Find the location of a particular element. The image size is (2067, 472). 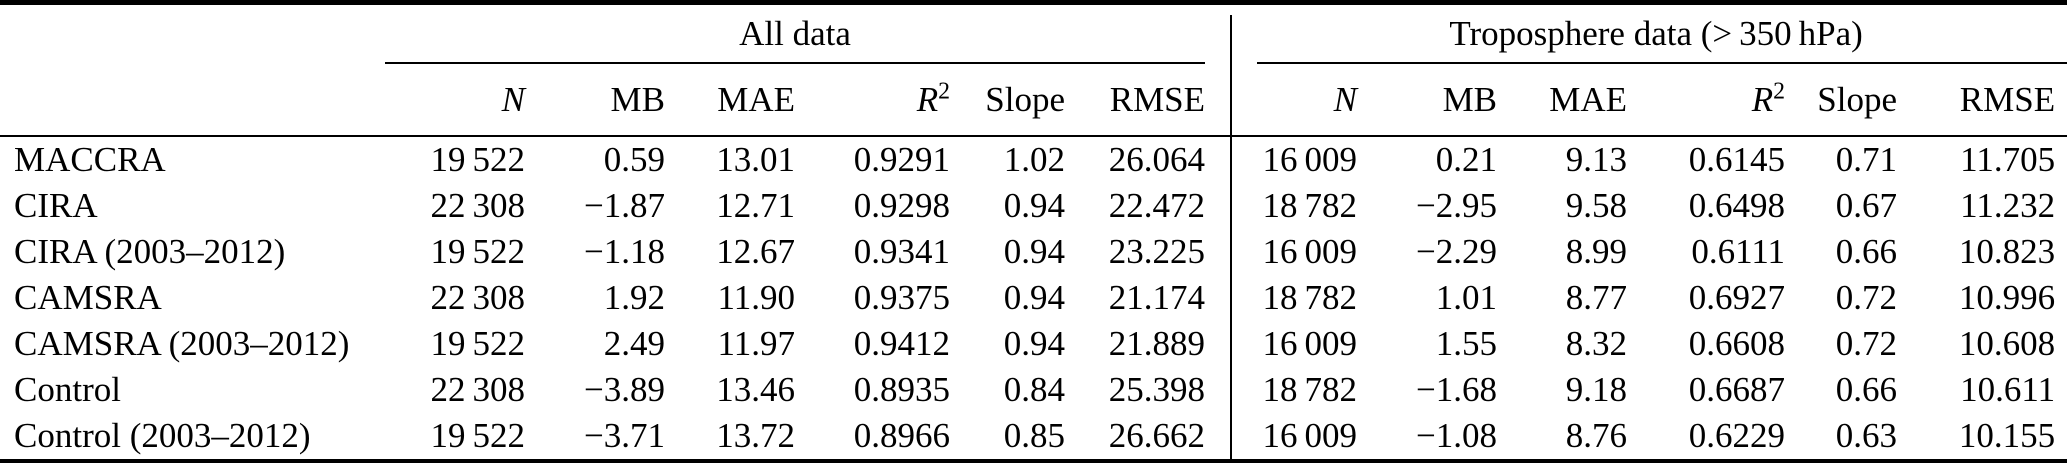

cell-all-R2: 0.9291 is located at coordinates (901, 159).